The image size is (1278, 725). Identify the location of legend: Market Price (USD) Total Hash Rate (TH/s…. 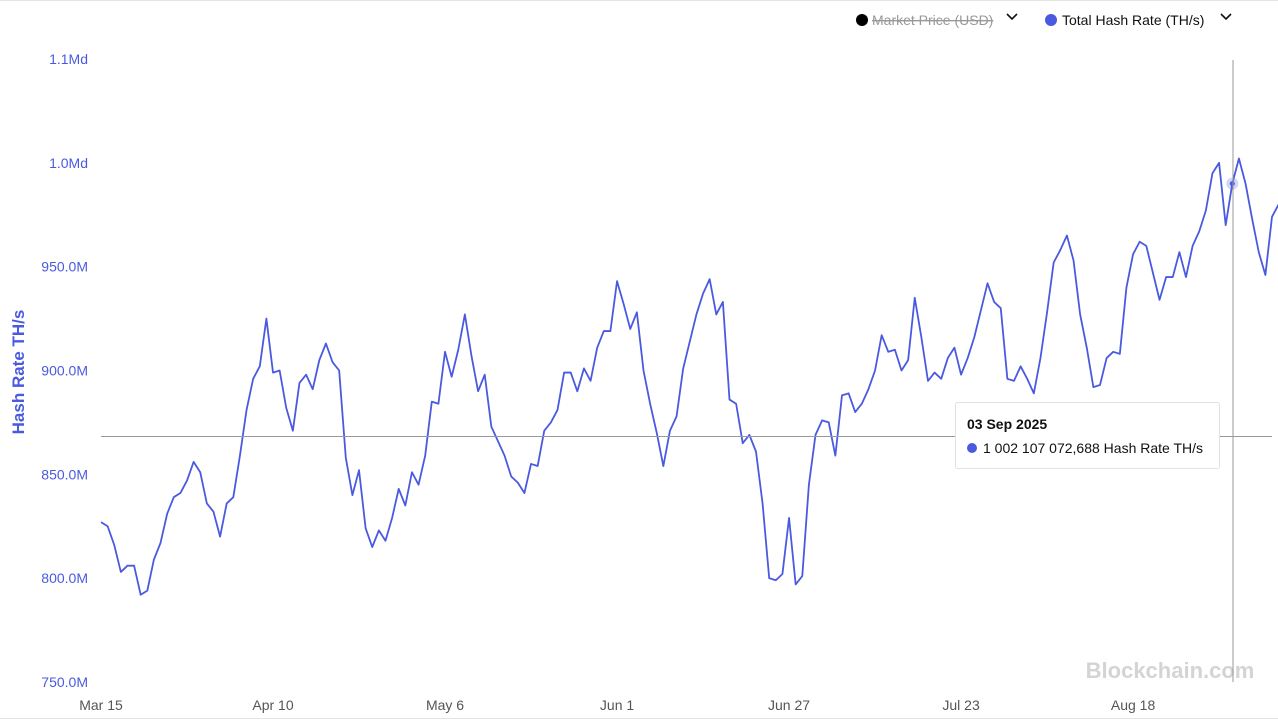
(1044, 20).